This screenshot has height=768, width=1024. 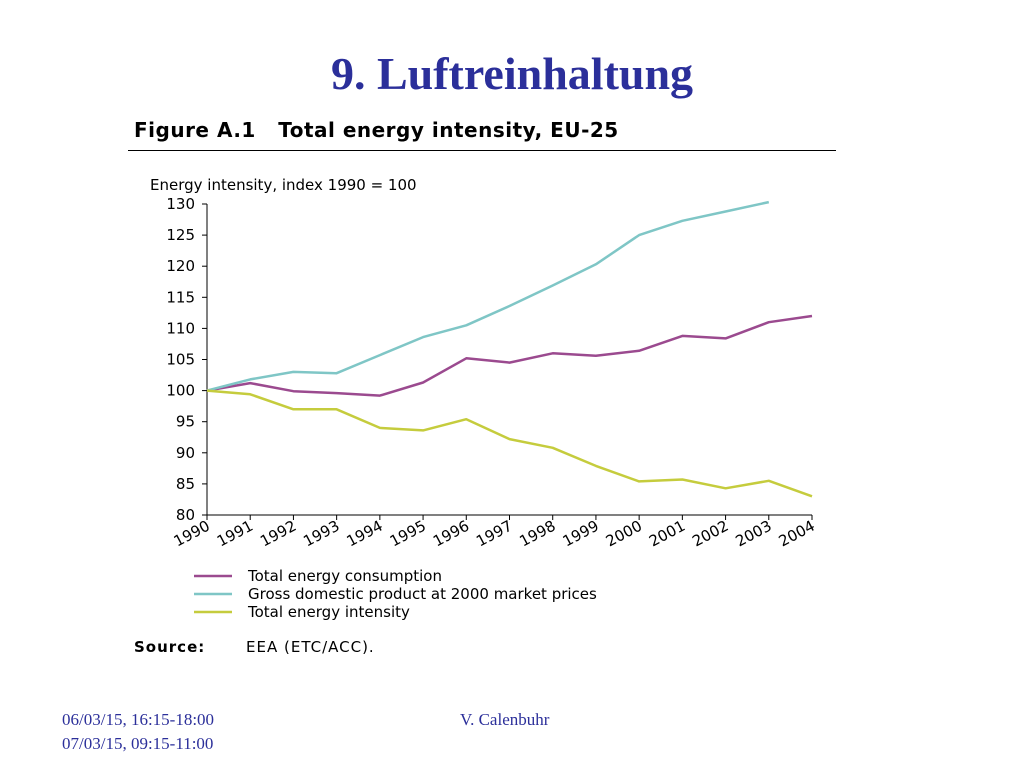 What do you see at coordinates (365, 534) in the screenshot?
I see `x-tick-label: 1994` at bounding box center [365, 534].